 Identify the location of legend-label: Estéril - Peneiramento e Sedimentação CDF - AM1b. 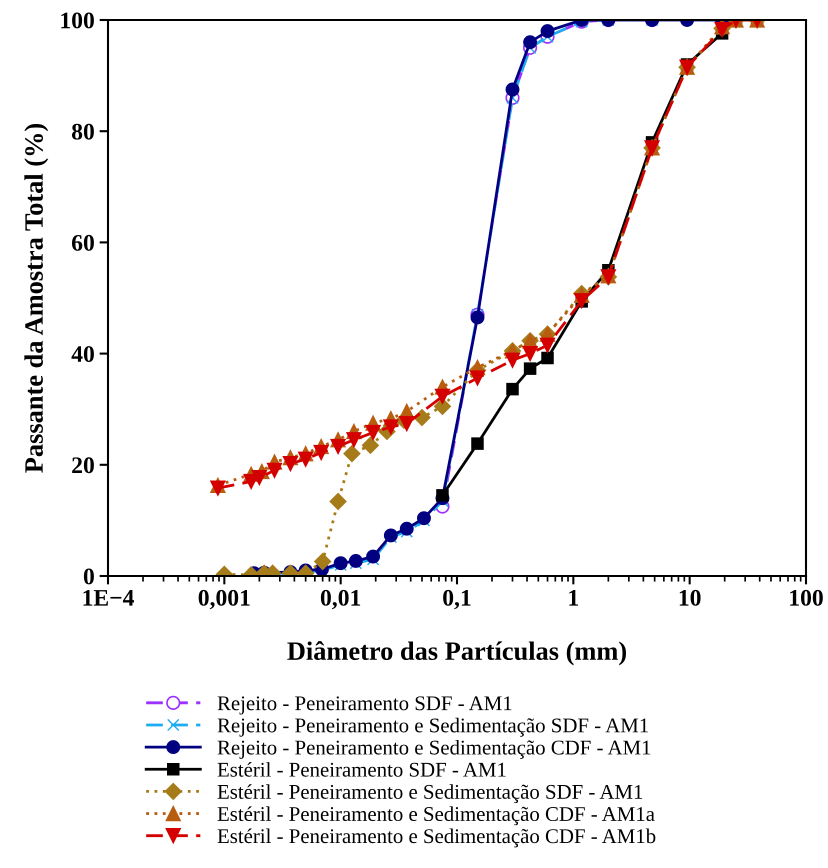
(437, 838).